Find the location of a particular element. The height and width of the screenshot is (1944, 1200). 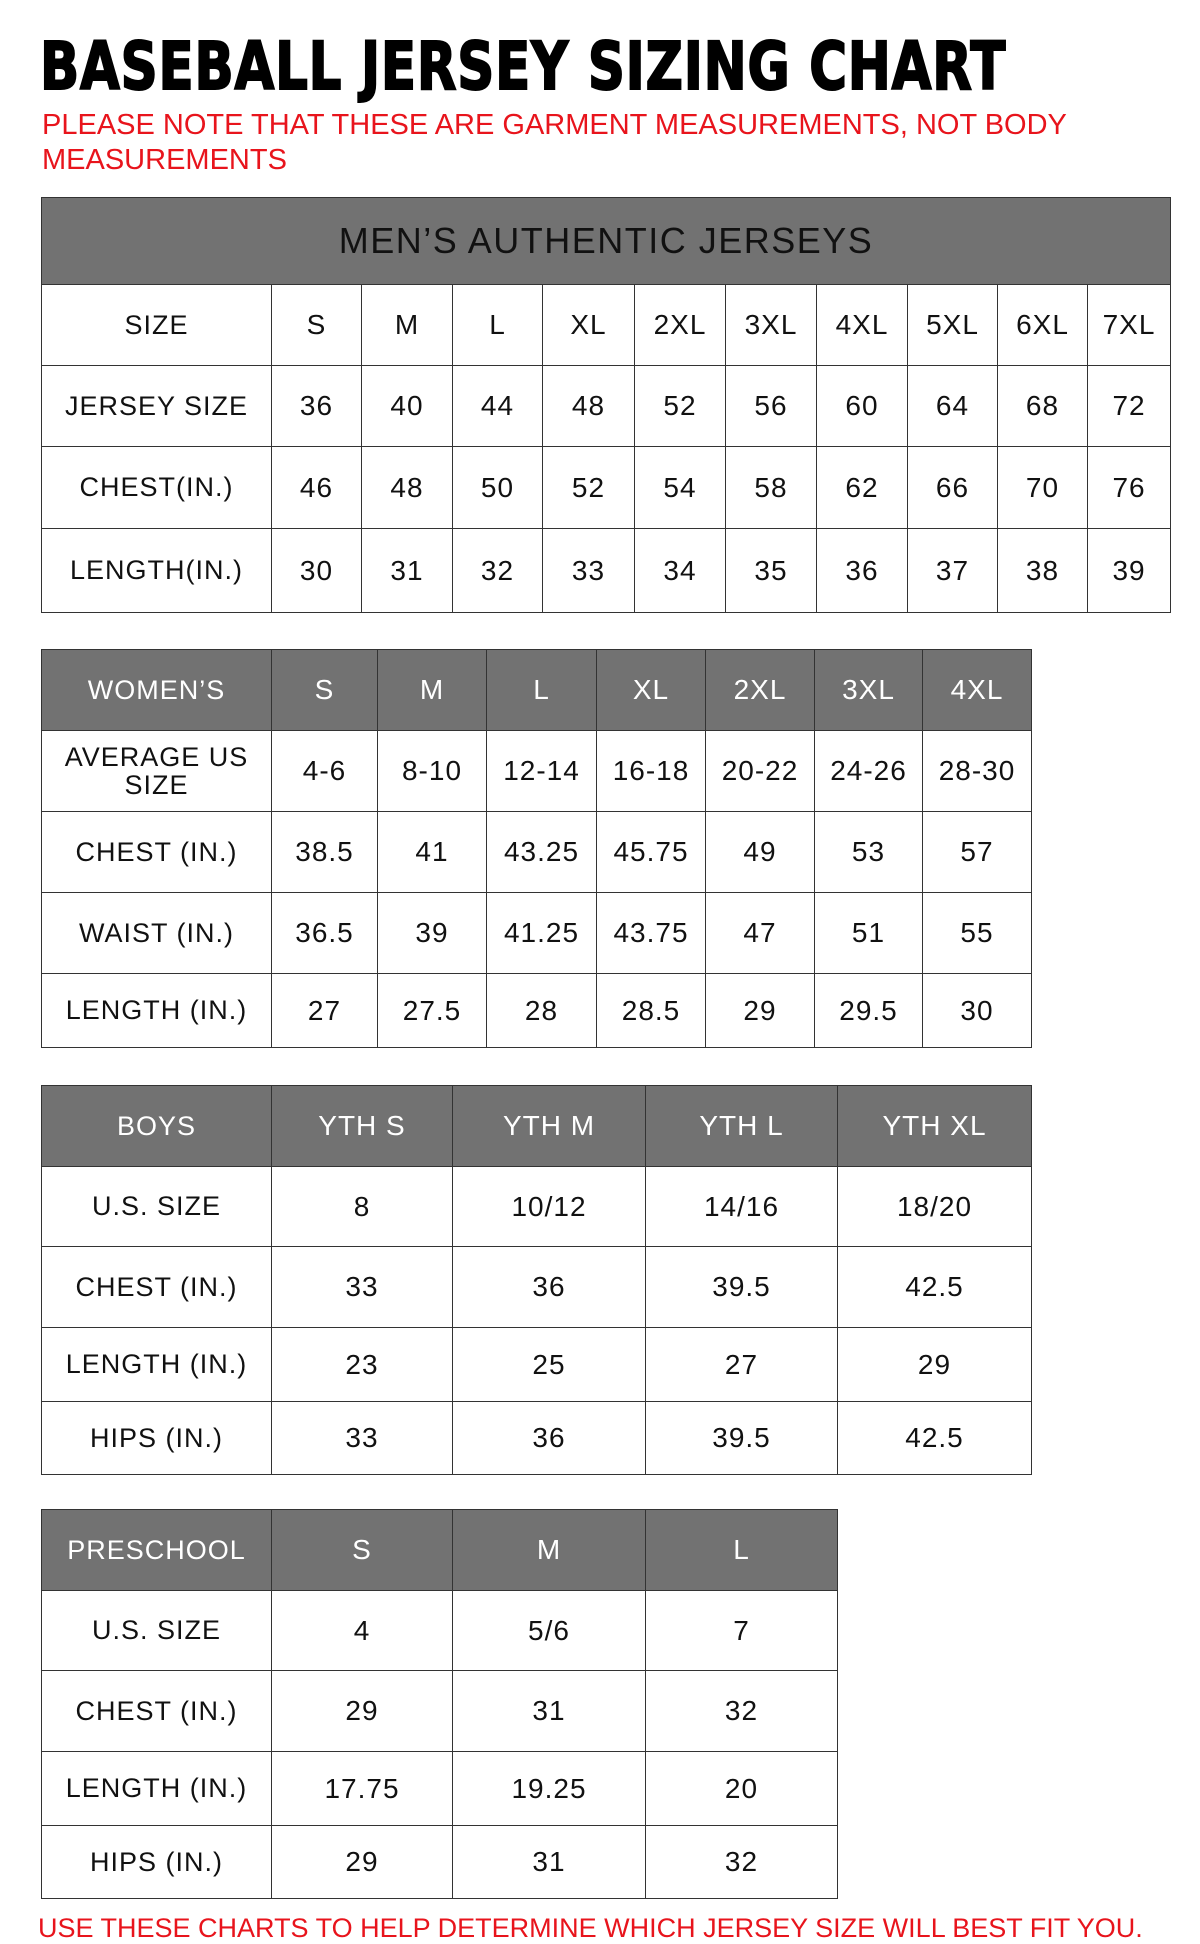

size-column-header: 3XL is located at coordinates (868, 690).